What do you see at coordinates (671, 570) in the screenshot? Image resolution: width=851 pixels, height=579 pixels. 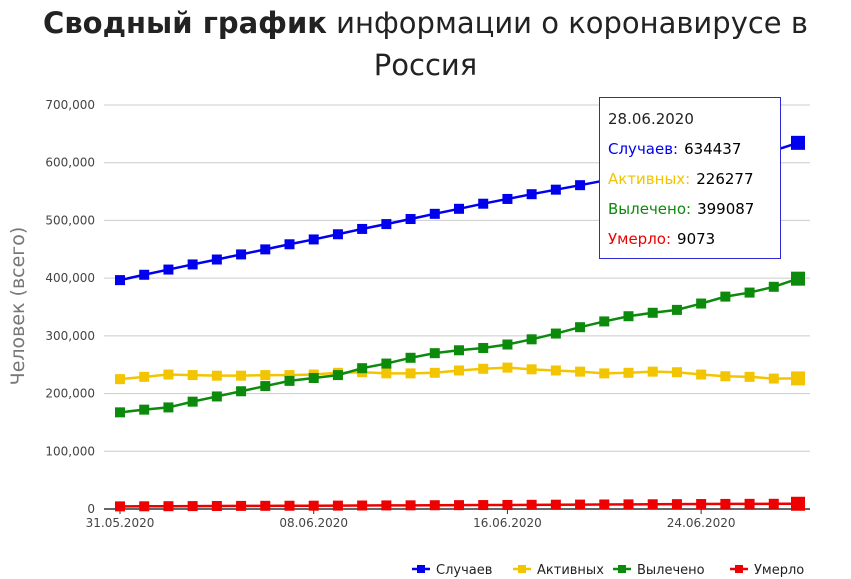 I see `legend-label: Вылечено` at bounding box center [671, 570].